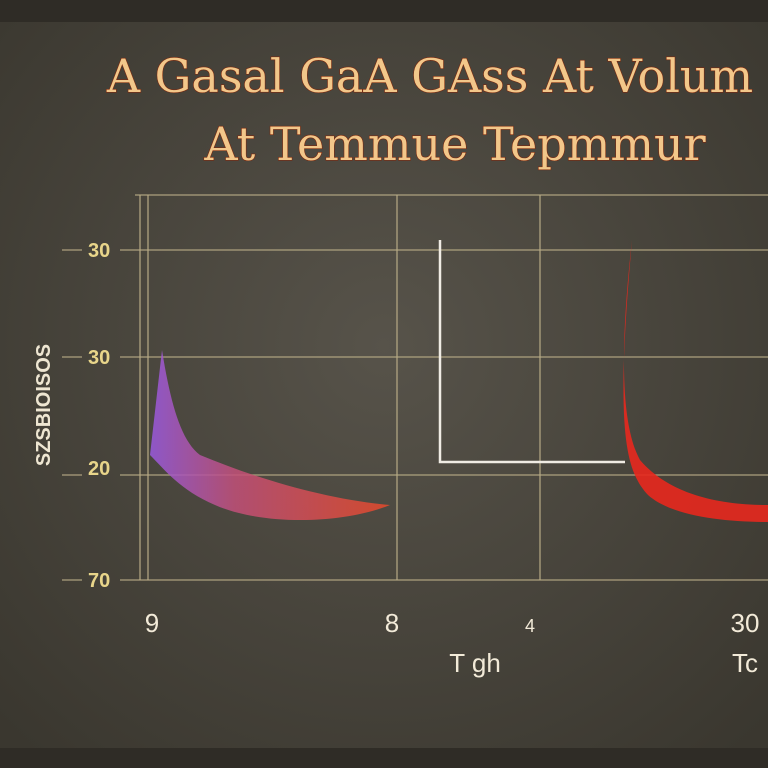  Describe the element at coordinates (429, 76) in the screenshot. I see `title-line-1: A Gasal GaA GAss At Volum` at that location.